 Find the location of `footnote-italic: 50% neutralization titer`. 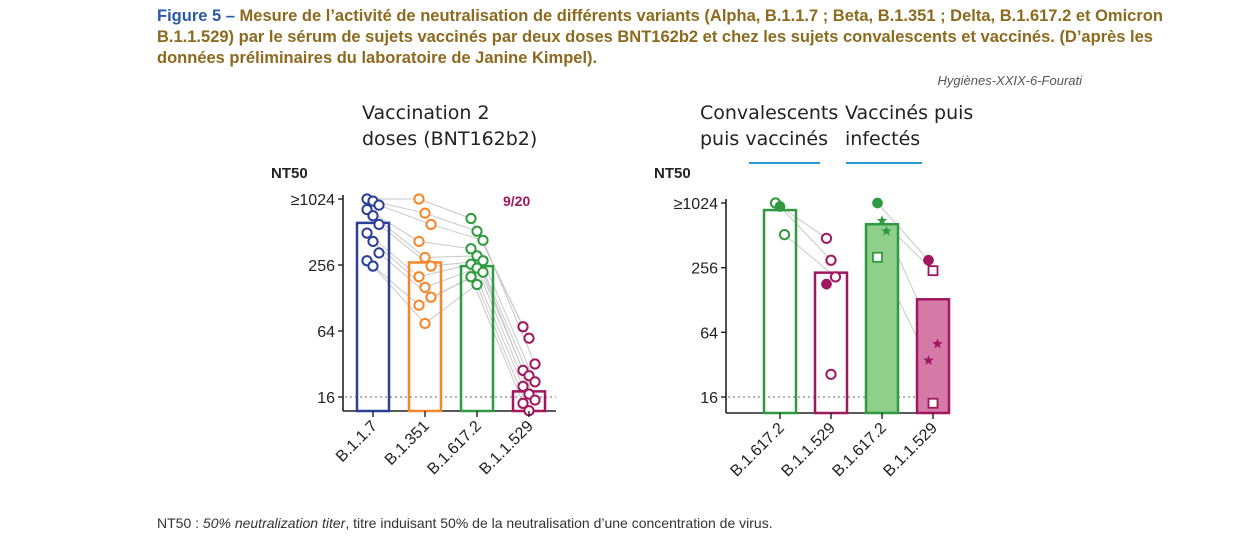

footnote-italic: 50% neutralization titer is located at coordinates (274, 523).